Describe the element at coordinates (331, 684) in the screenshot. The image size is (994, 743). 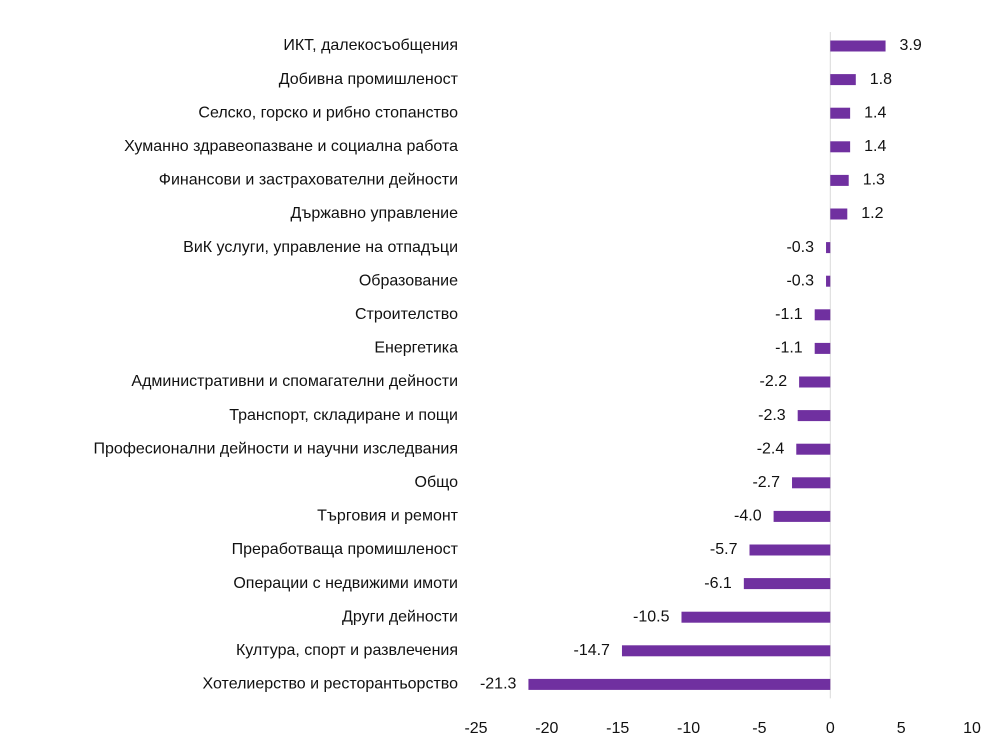
I see `category-label: Хотелиерство и ресторантьорство` at that location.